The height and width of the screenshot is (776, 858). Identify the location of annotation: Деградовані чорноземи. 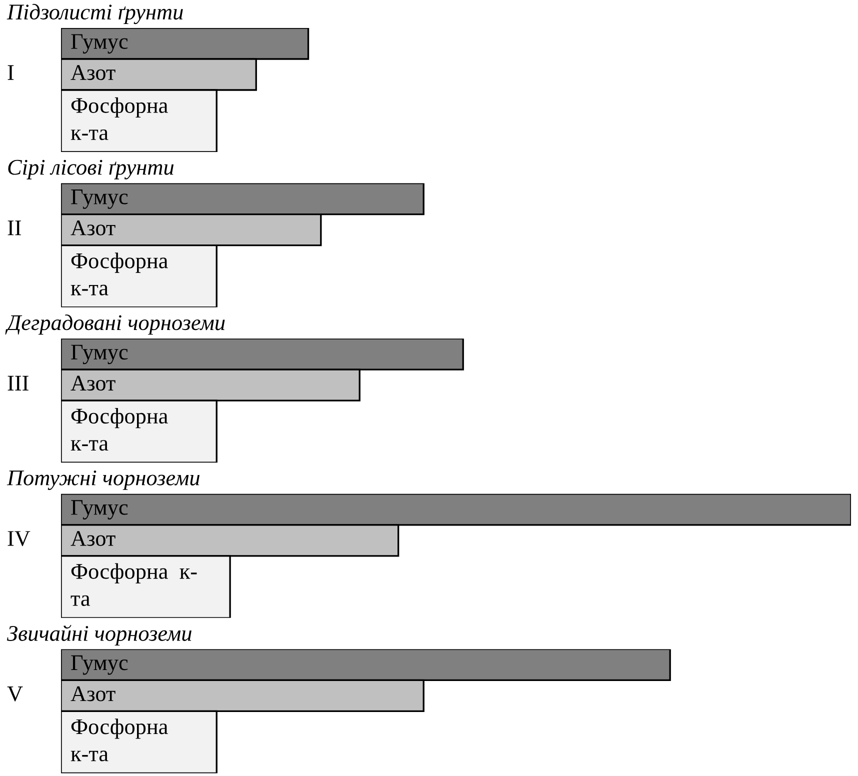
(115, 324).